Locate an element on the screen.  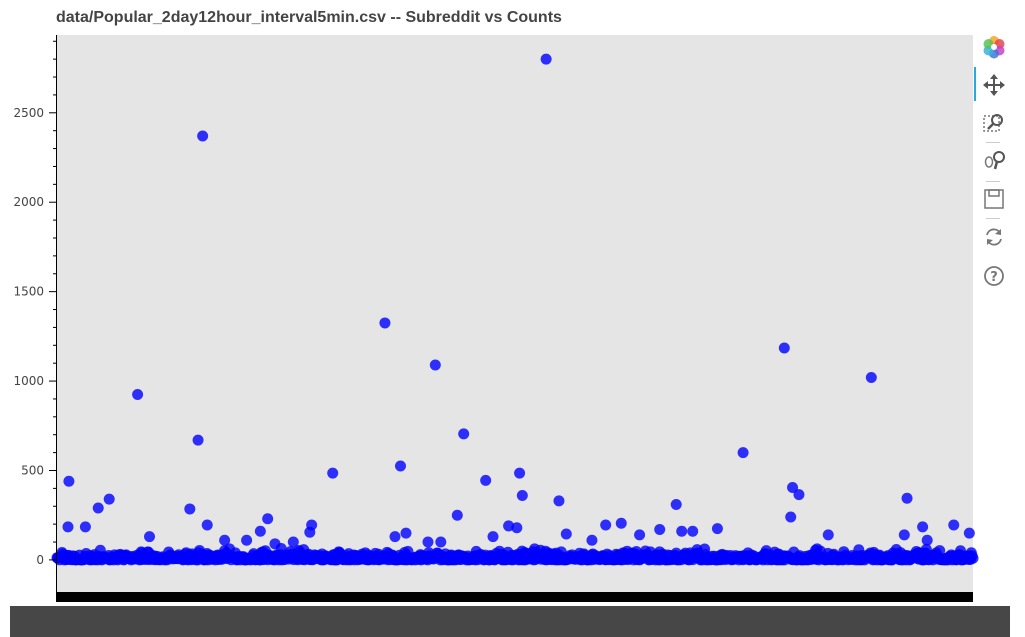
box-zoom-tool-button is located at coordinates (994, 123).